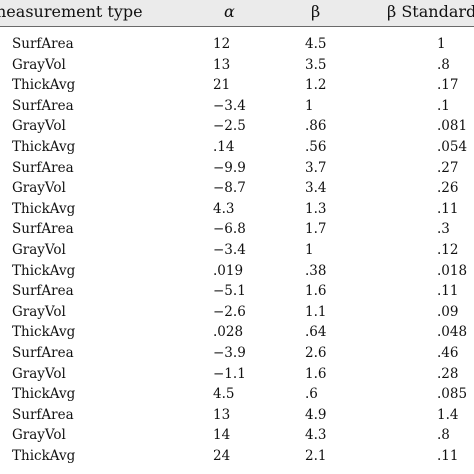 The image size is (474, 474). Describe the element at coordinates (443, 105) in the screenshot. I see `cell-beta-standard: .1` at that location.